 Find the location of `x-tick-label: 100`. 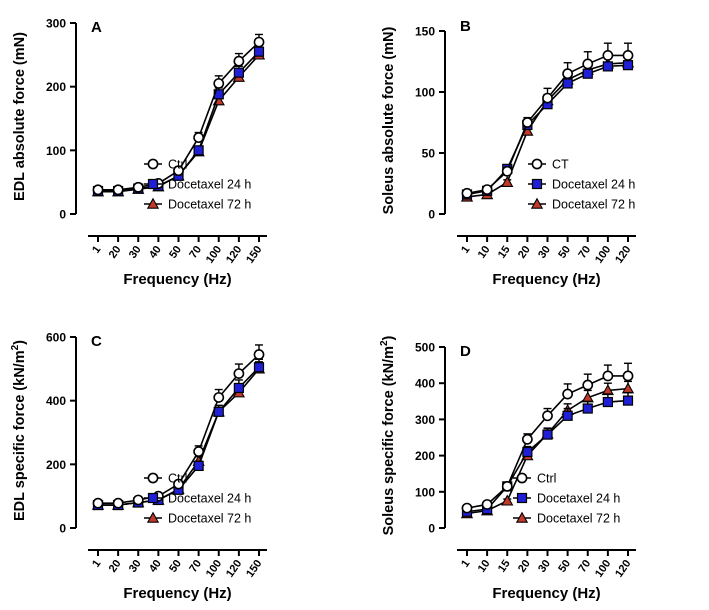

x-tick-label: 100 is located at coordinates (214, 569).